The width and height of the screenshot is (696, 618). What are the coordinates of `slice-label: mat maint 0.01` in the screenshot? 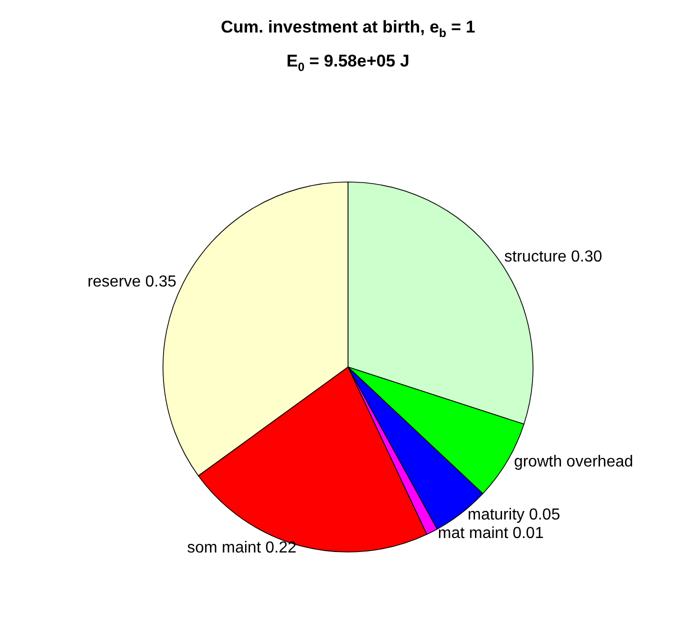 It's located at (491, 533).